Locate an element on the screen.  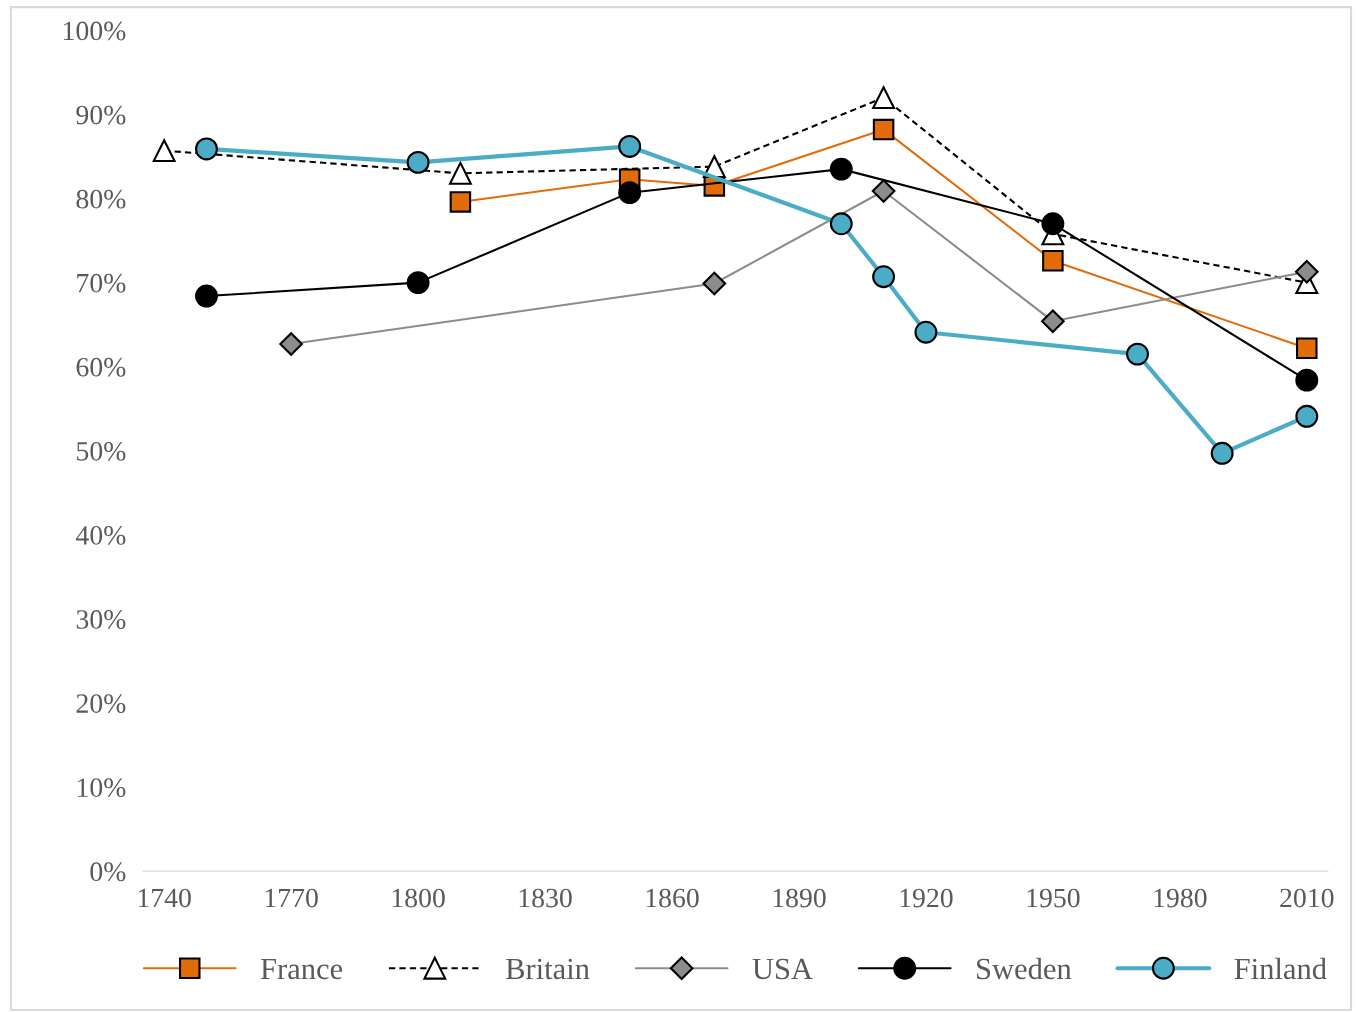
y-tick-label: 0% is located at coordinates (108, 872).